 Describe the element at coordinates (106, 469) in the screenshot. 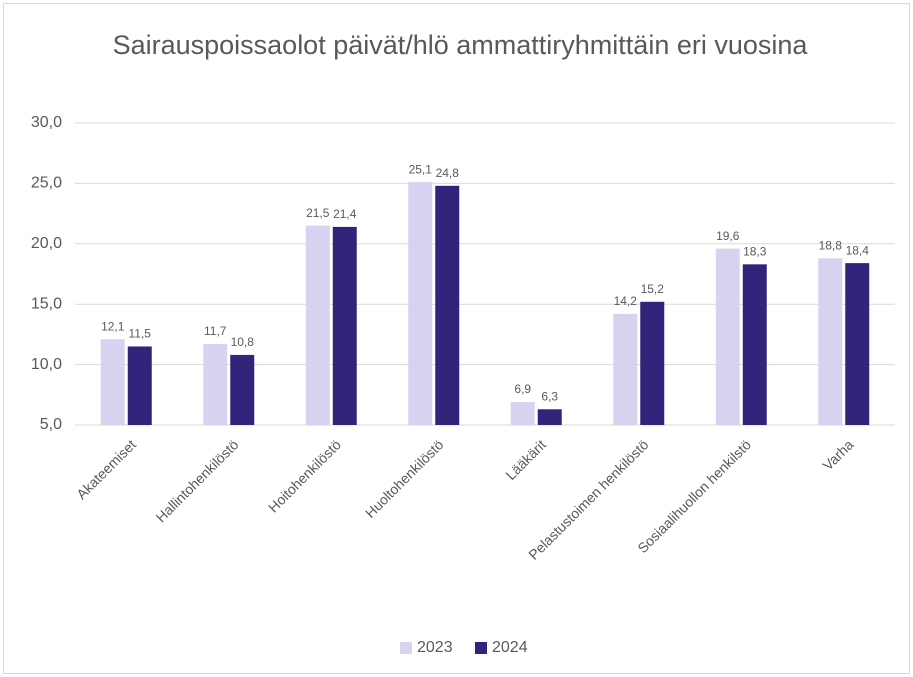

I see `x-tick-label: Akateemiset` at that location.